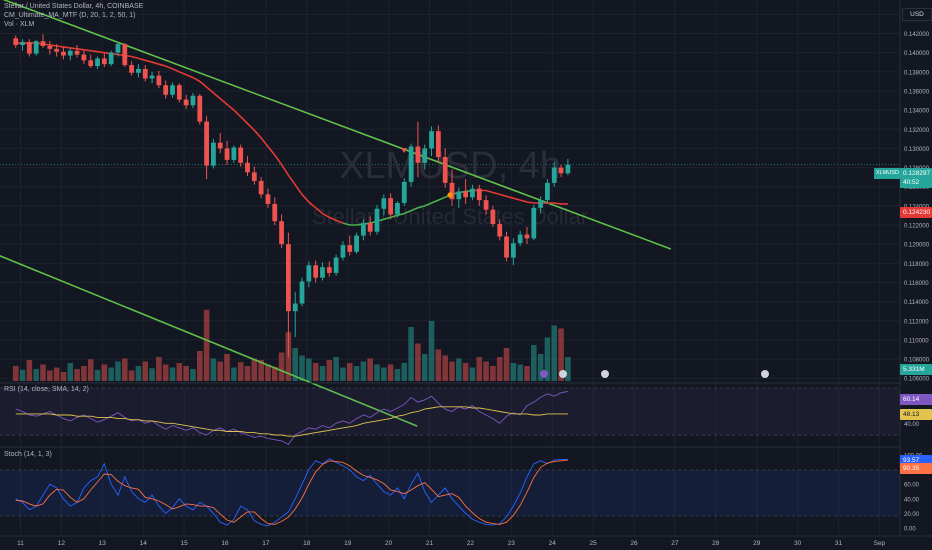 The width and height of the screenshot is (932, 550). What do you see at coordinates (553, 543) in the screenshot?
I see `time-tick-label: 24` at bounding box center [553, 543].